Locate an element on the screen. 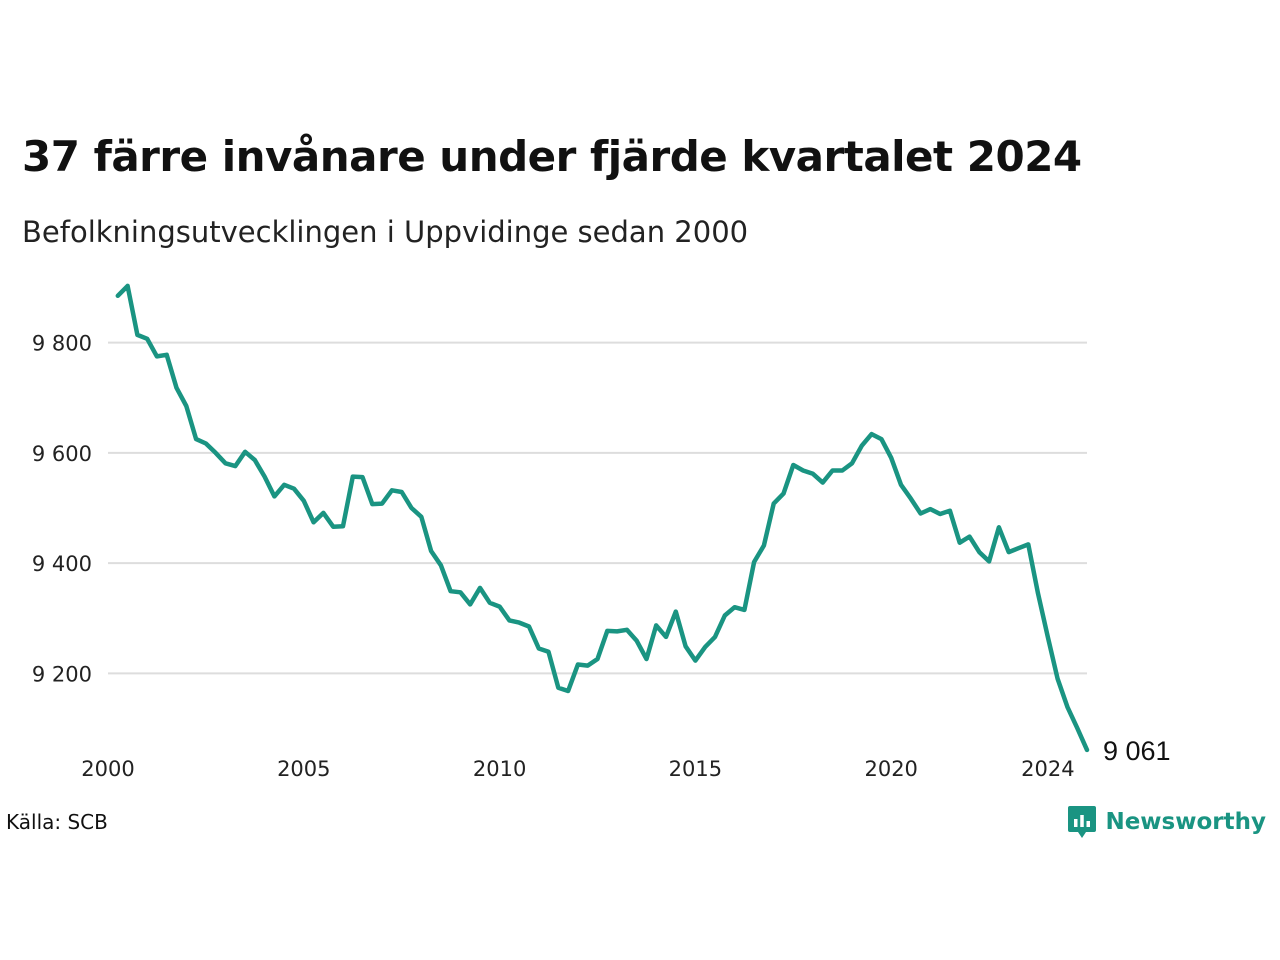 The width and height of the screenshot is (1280, 960). y-tick-label: 9 200 is located at coordinates (62, 674).